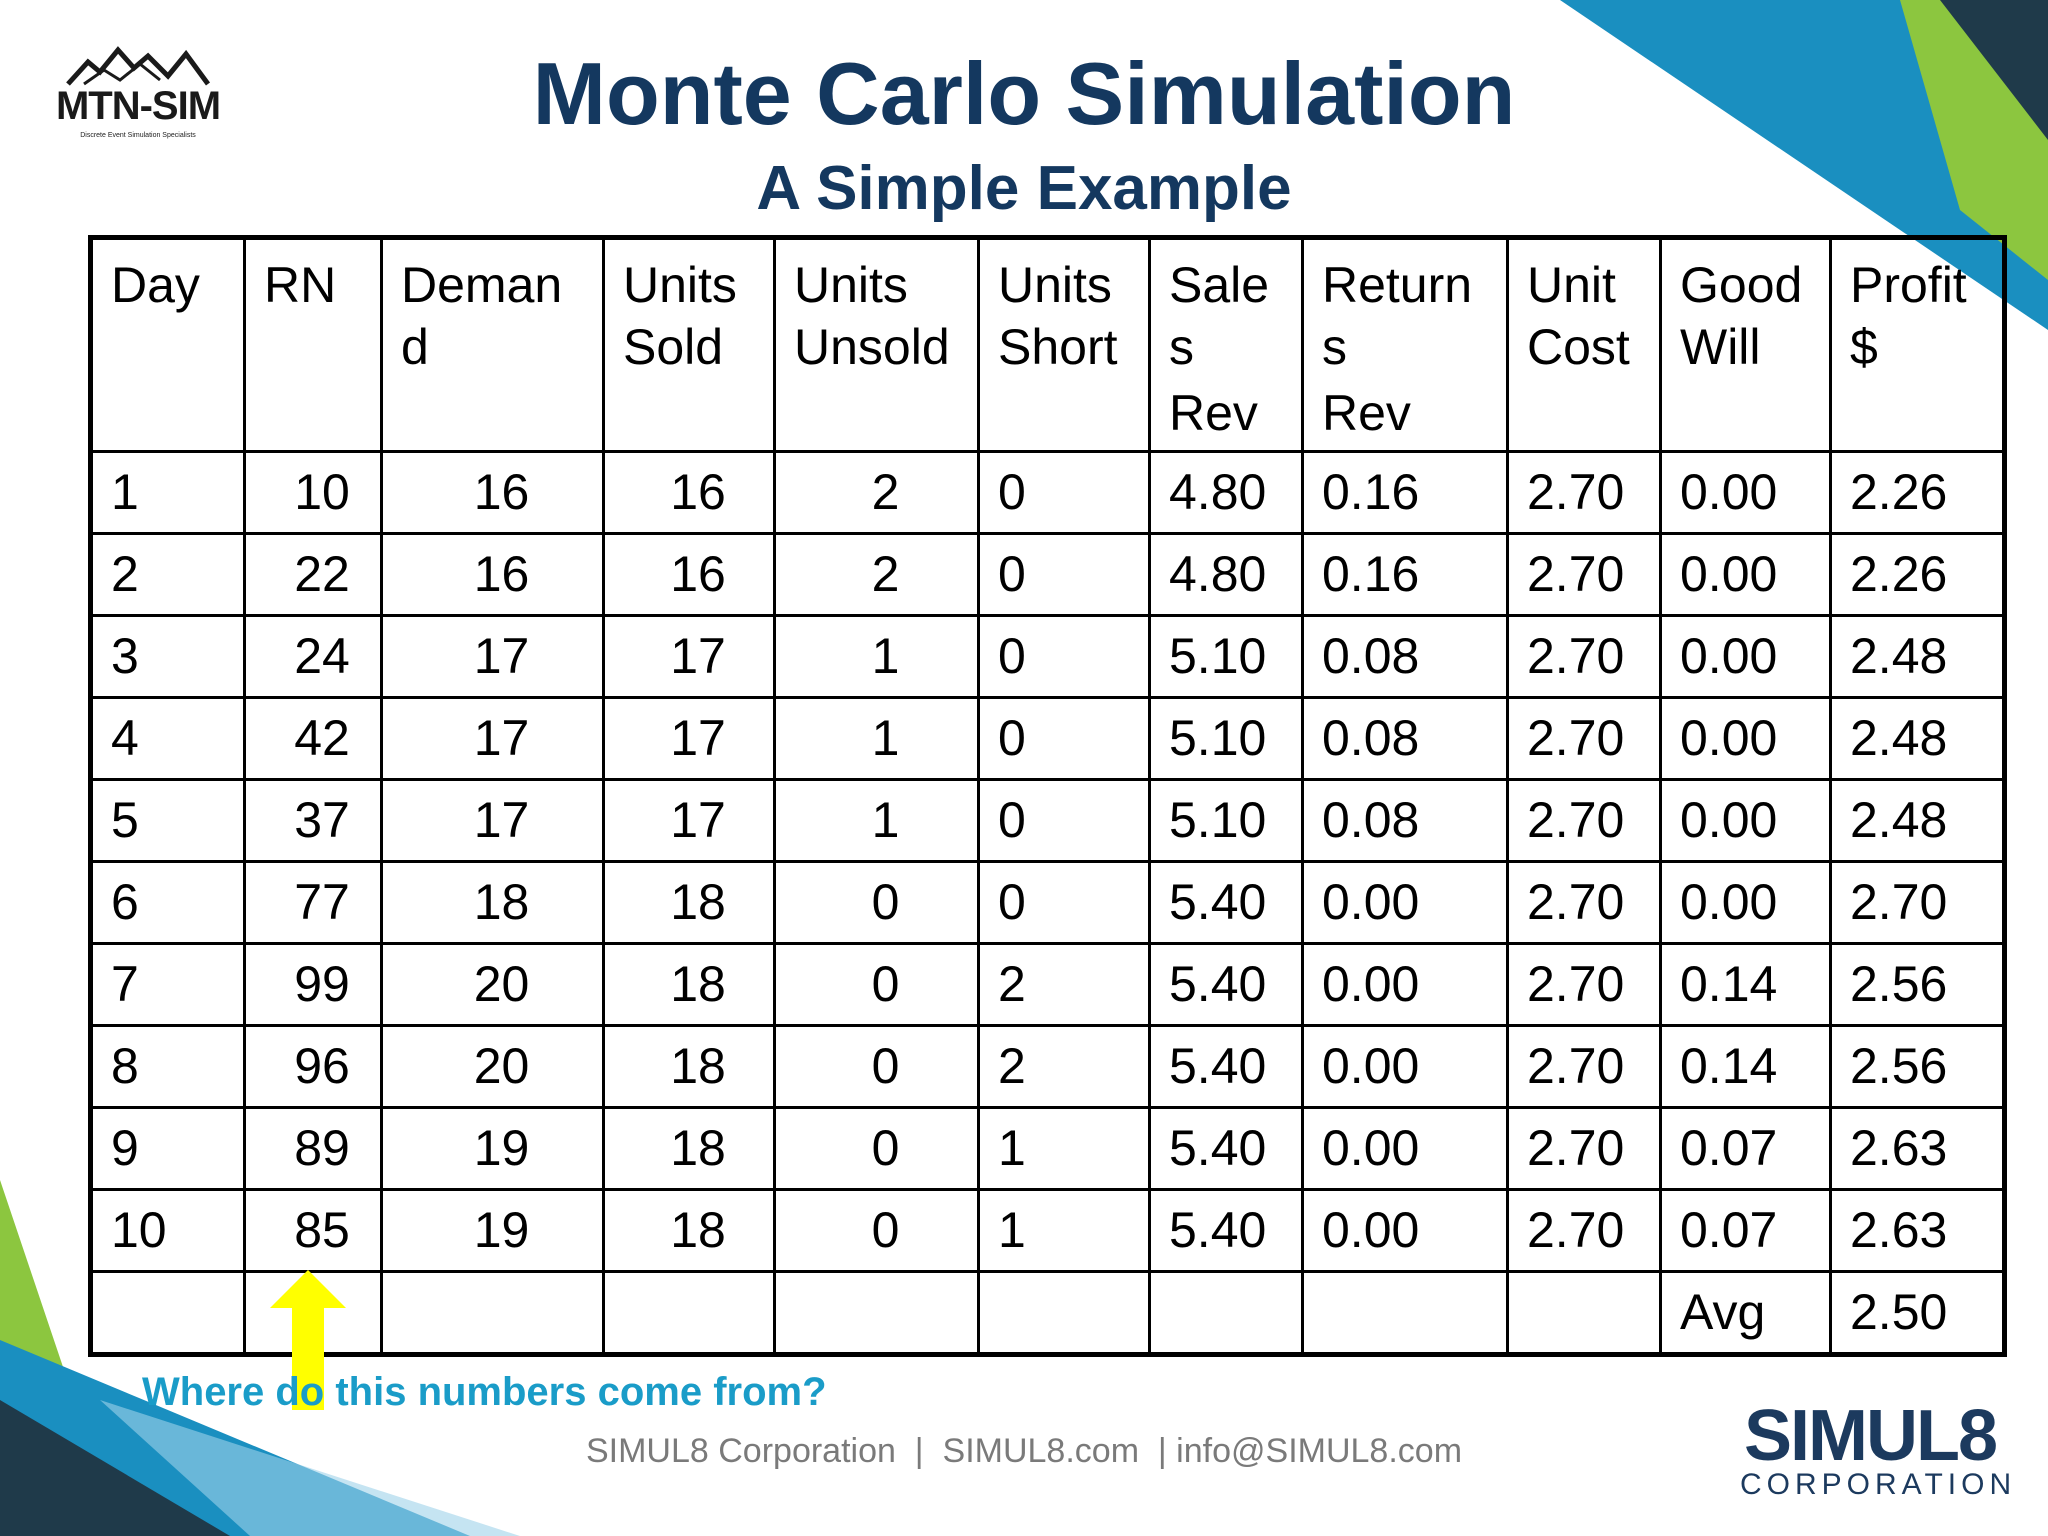 The image size is (2048, 1536). Describe the element at coordinates (1917, 344) in the screenshot. I see `table-header-cell: Profit $` at that location.